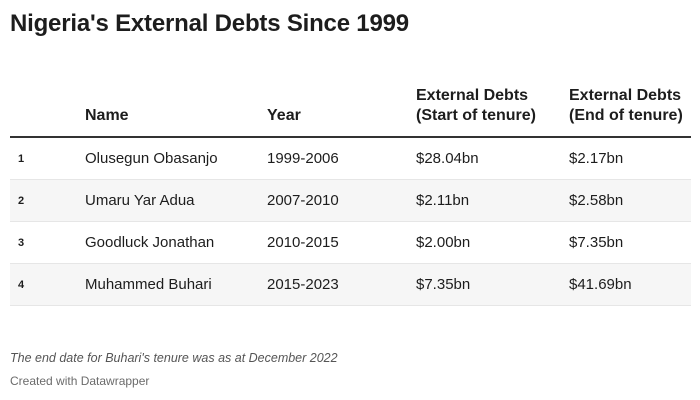  I want to click on row-year: 2007-2010, so click(341, 200).